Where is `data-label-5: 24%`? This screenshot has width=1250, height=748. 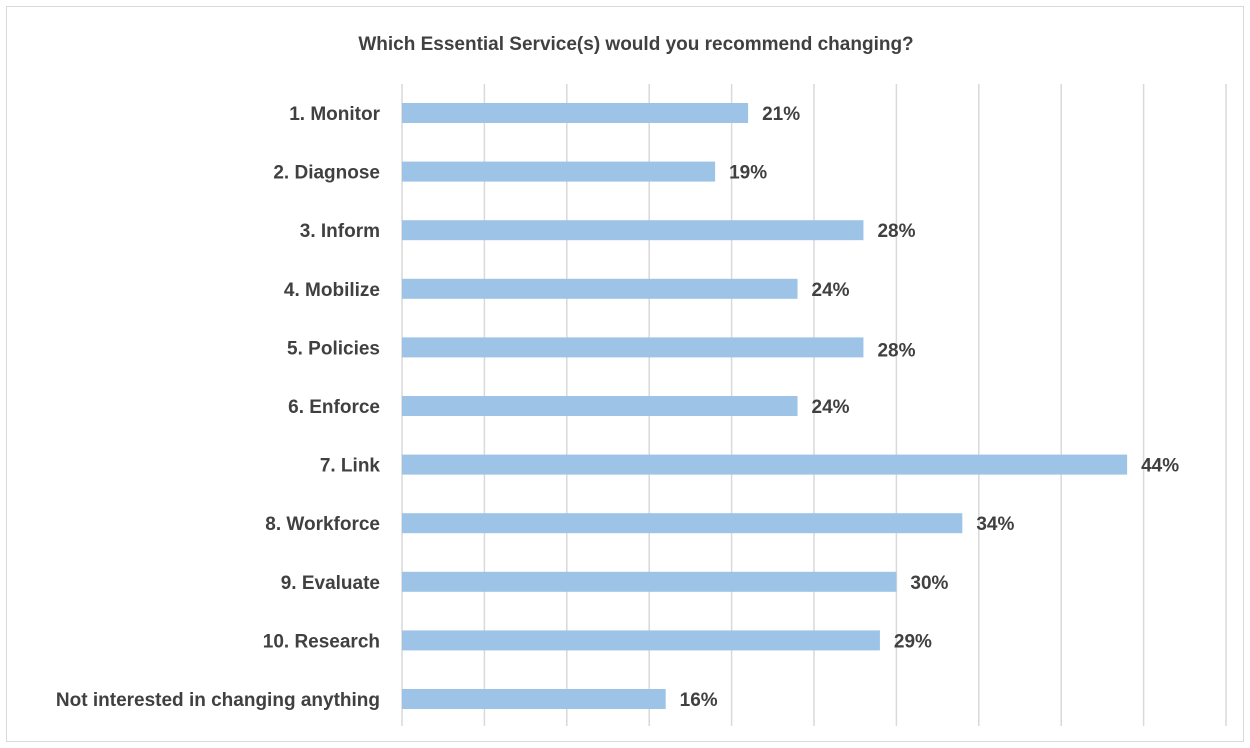 data-label-5: 24% is located at coordinates (831, 407).